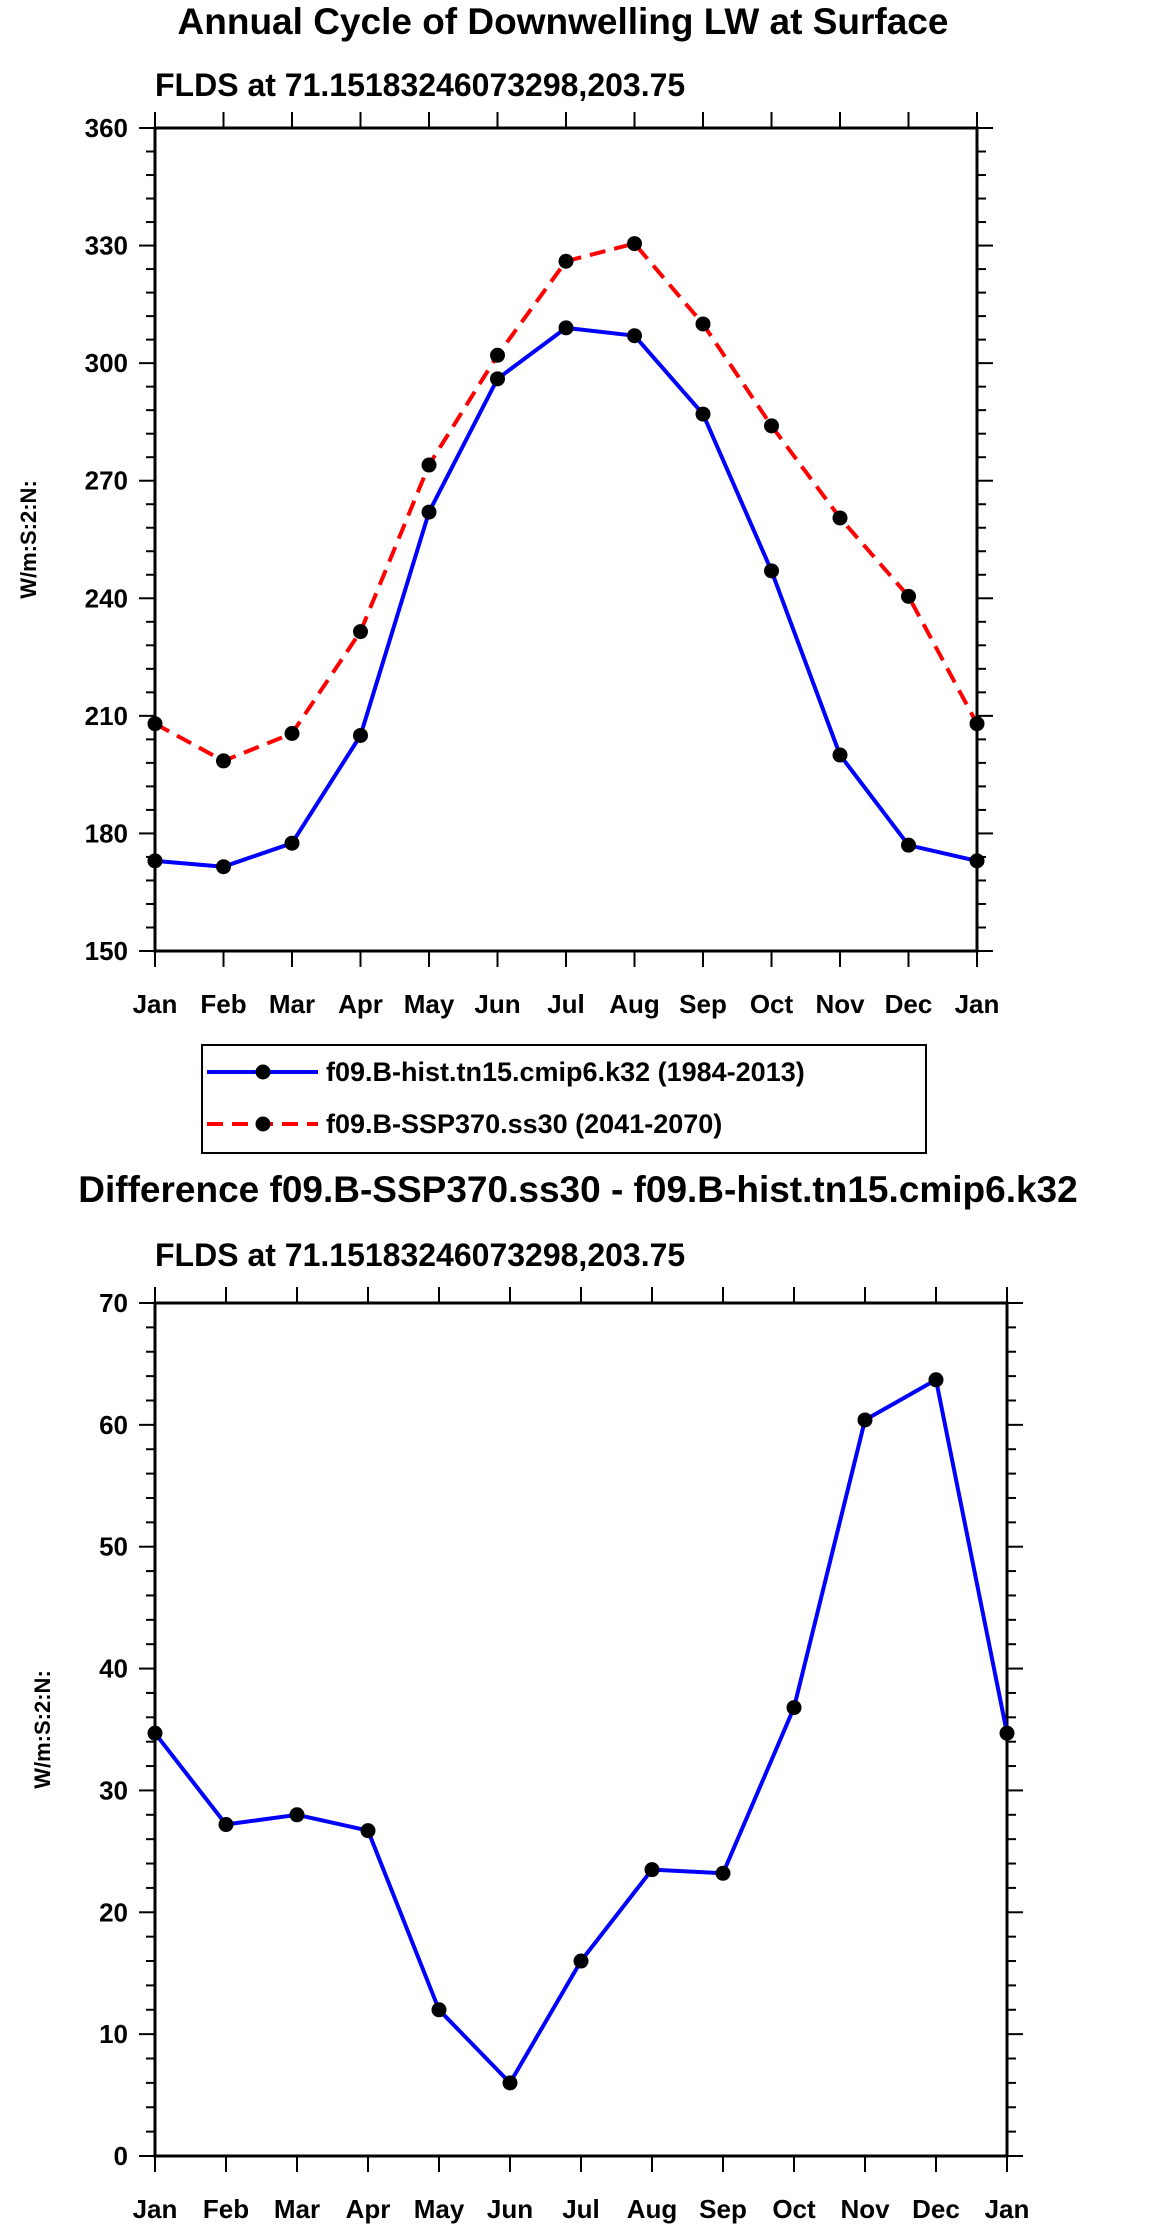 The width and height of the screenshot is (1161, 2231). Describe the element at coordinates (106, 716) in the screenshot. I see `y-tick-label: 210` at that location.